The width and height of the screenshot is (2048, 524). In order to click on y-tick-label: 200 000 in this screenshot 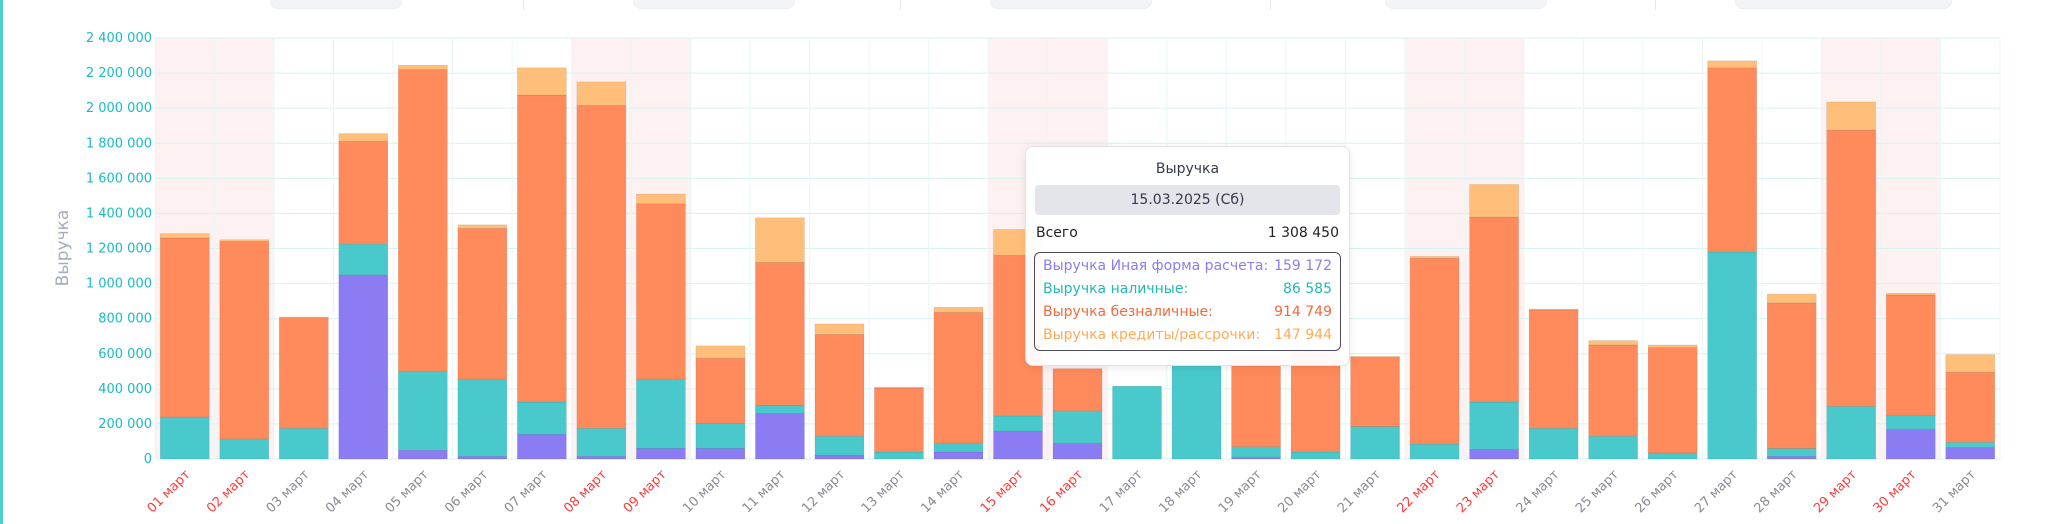, I will do `click(125, 424)`.